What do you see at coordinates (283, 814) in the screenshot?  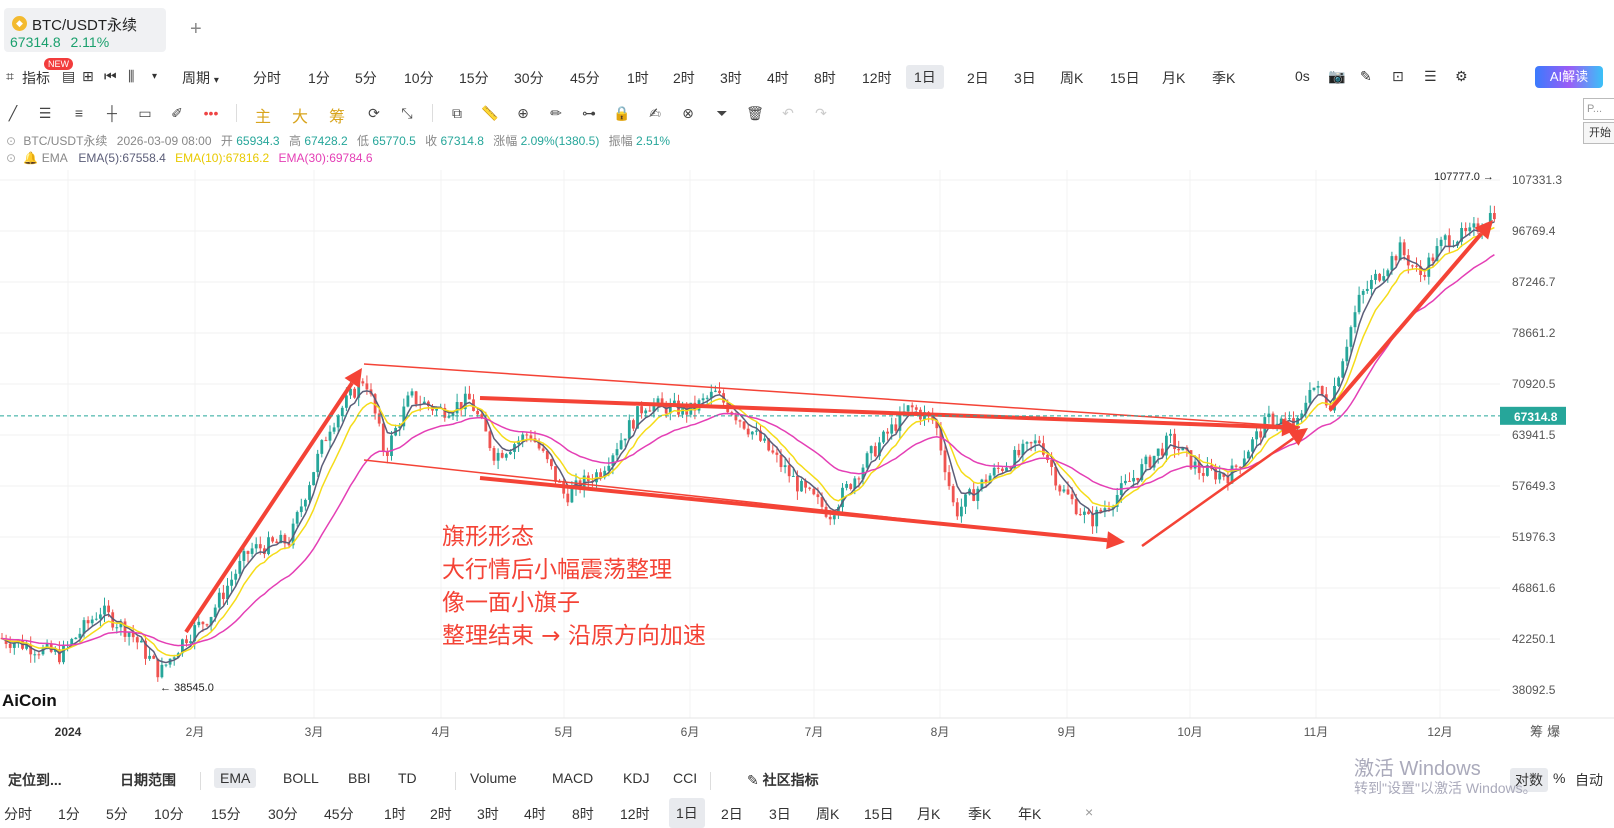 I see `bottom-period-tab: 30分` at bounding box center [283, 814].